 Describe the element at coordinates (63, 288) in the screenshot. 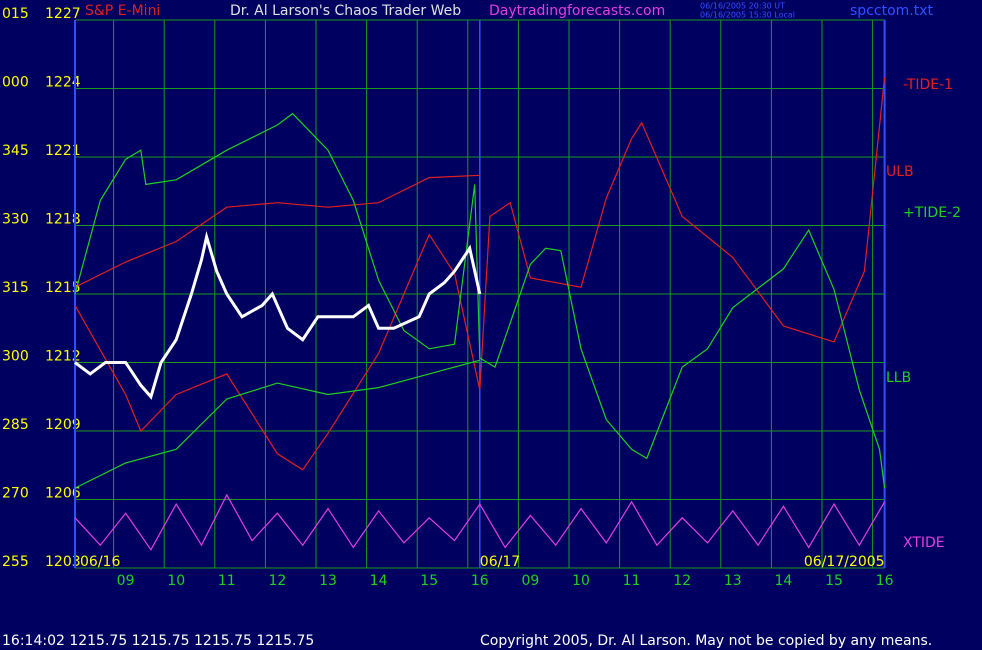

I see `y-tick-label: 1215` at that location.